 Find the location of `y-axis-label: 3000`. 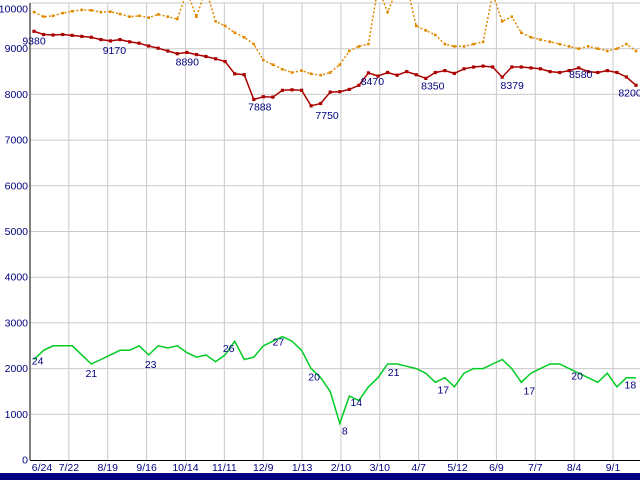

y-axis-label: 3000 is located at coordinates (17, 323).